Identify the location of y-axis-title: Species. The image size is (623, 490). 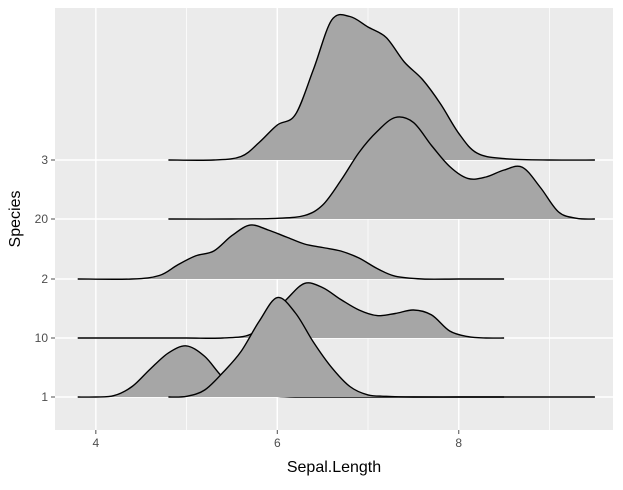
(15, 219).